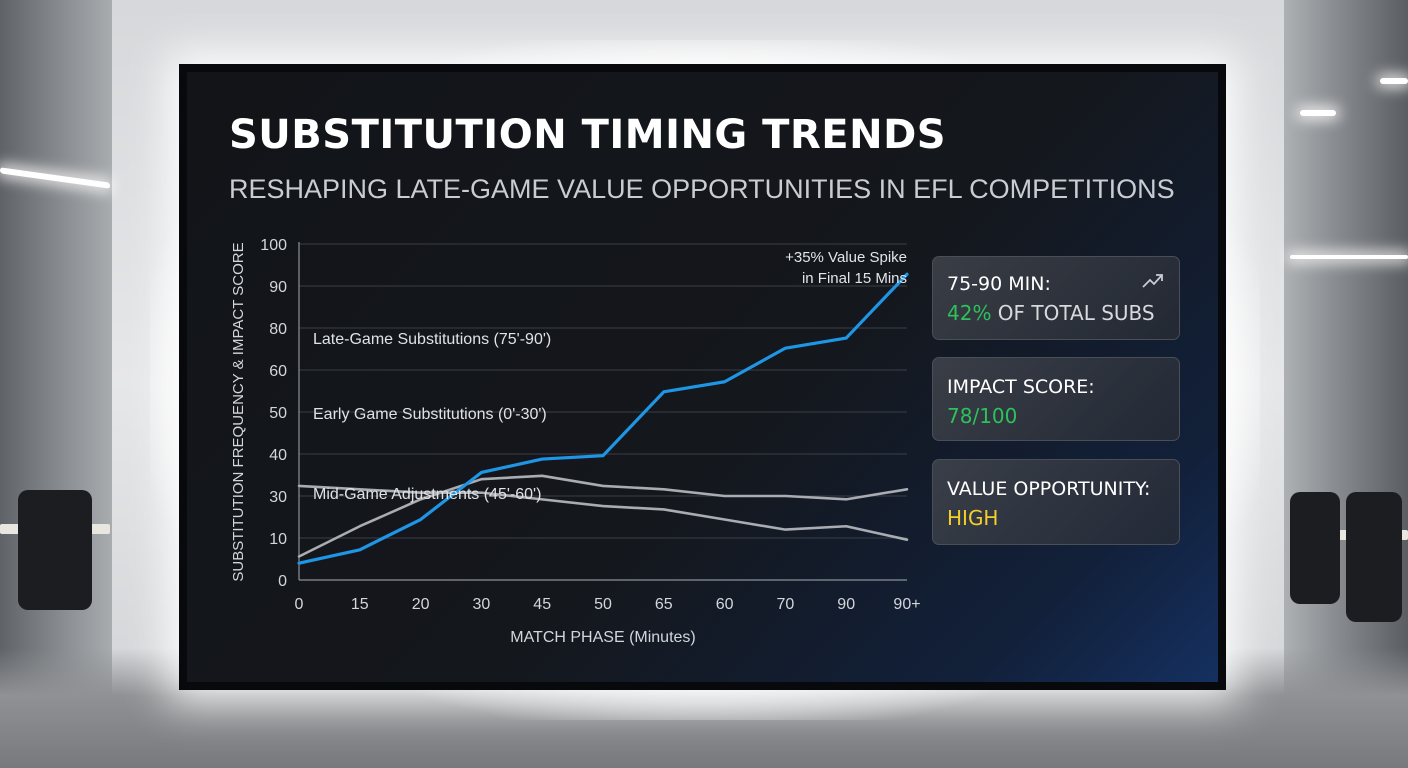 The height and width of the screenshot is (768, 1408). What do you see at coordinates (278, 371) in the screenshot?
I see `y-tick-label: 60` at bounding box center [278, 371].